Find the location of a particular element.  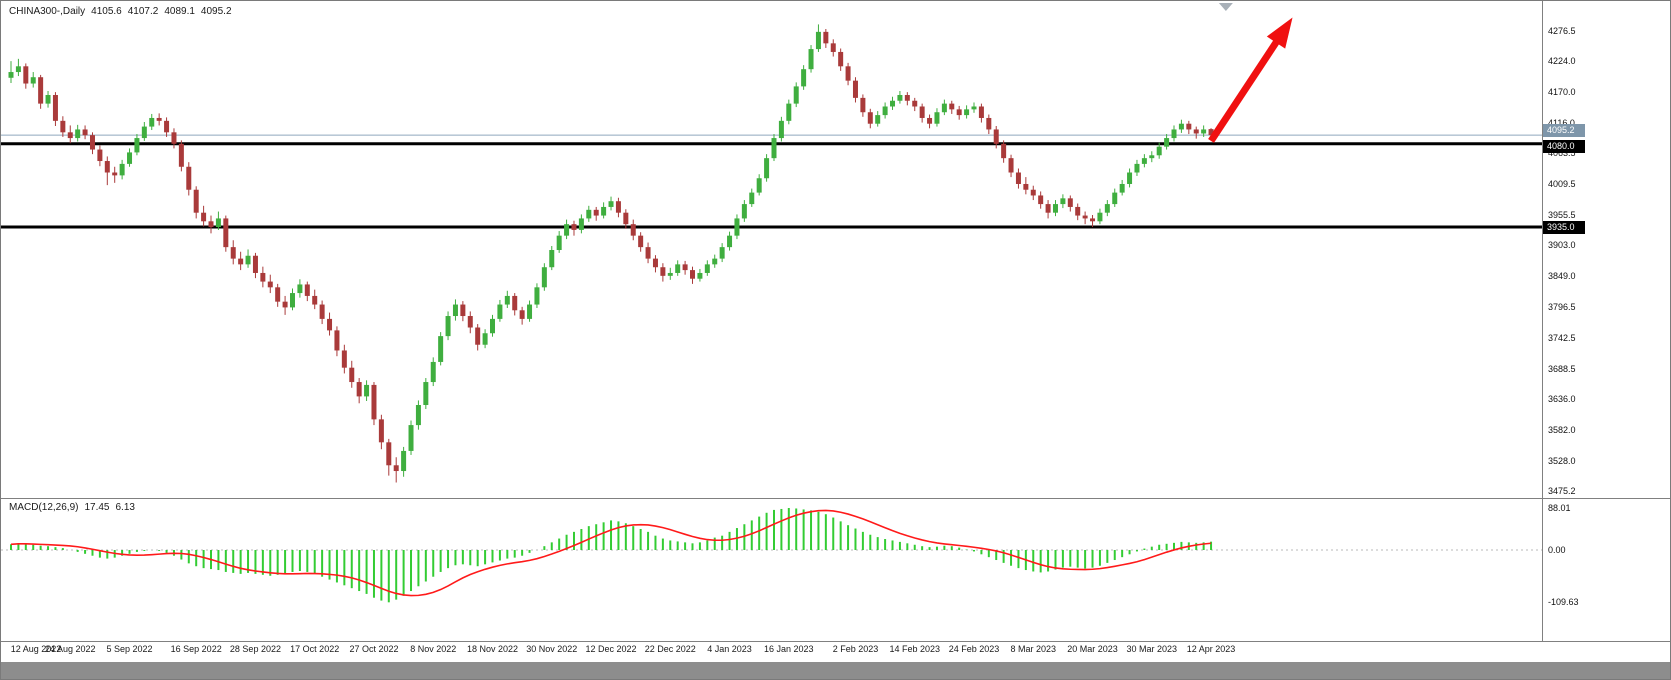

horizontal-scrollbar is located at coordinates (835, 670).